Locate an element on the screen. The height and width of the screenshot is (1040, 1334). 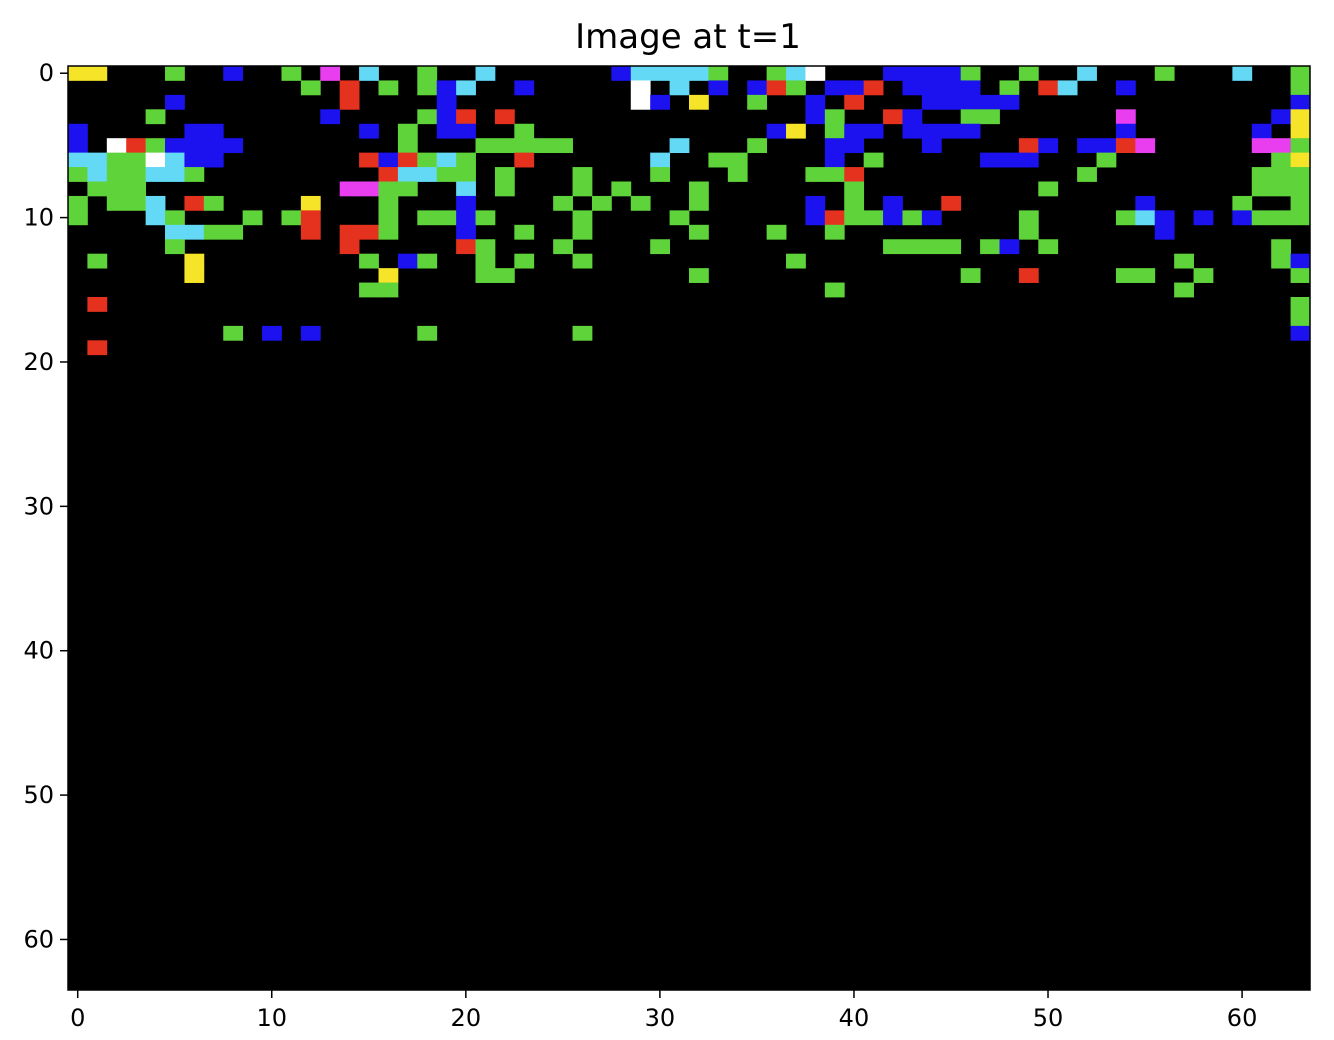
y-tick-label: 40 is located at coordinates (38, 651).